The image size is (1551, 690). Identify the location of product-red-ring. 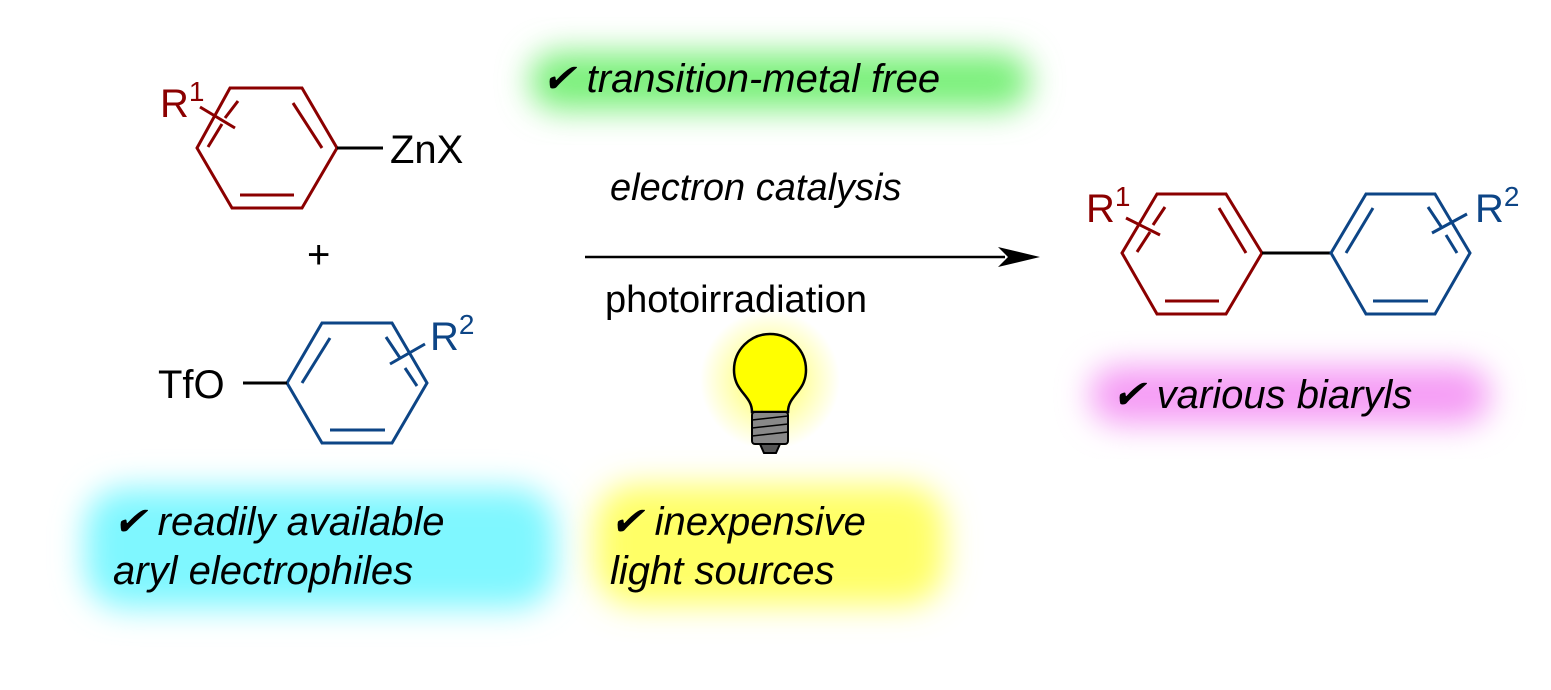
(1192, 254).